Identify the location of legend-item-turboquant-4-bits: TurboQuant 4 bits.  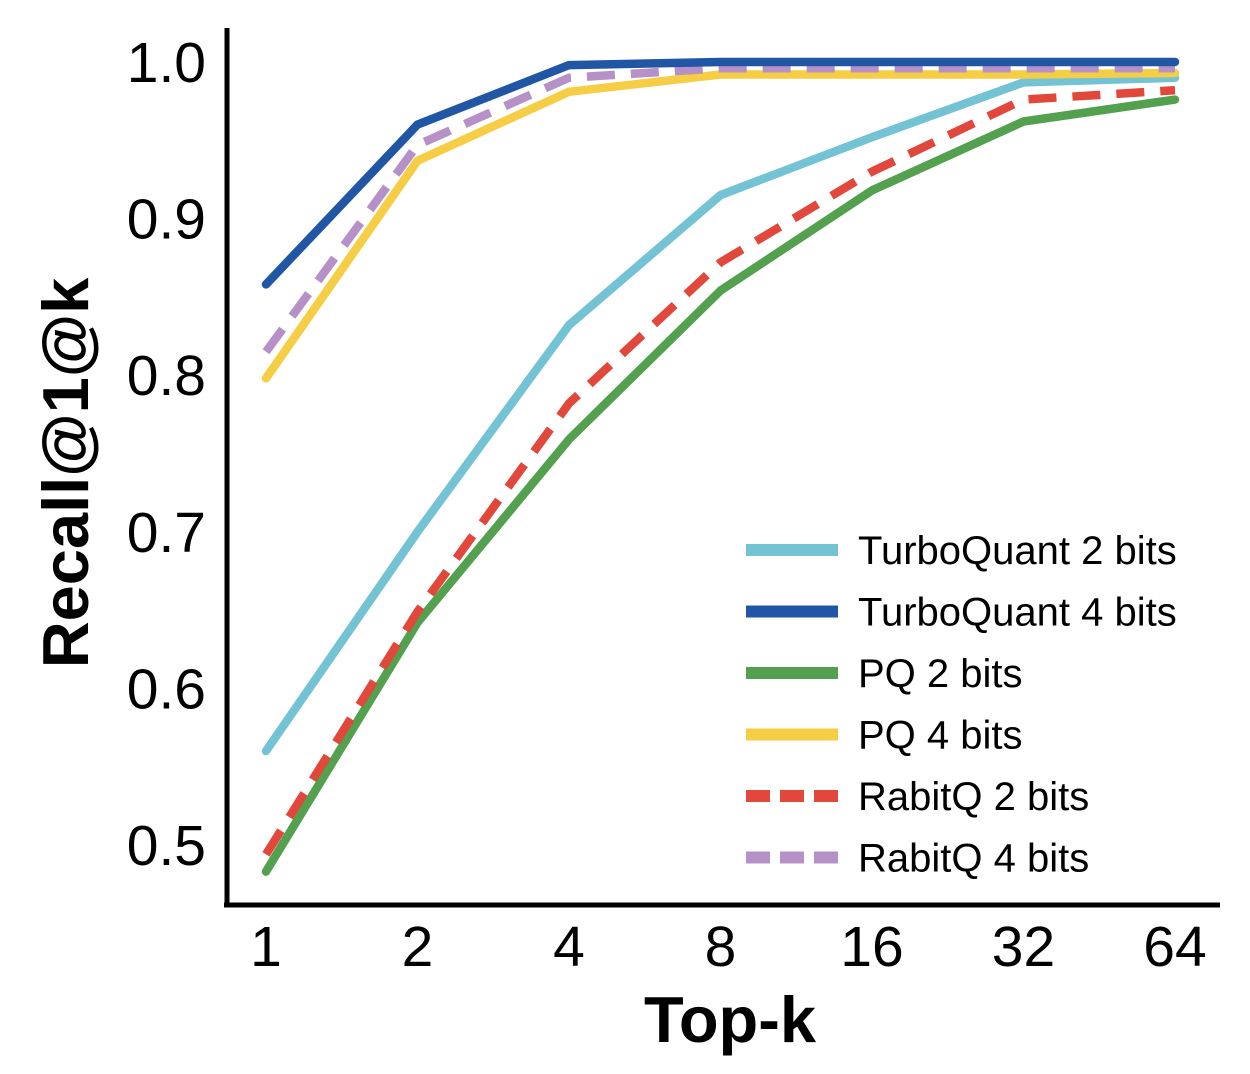
(961, 613).